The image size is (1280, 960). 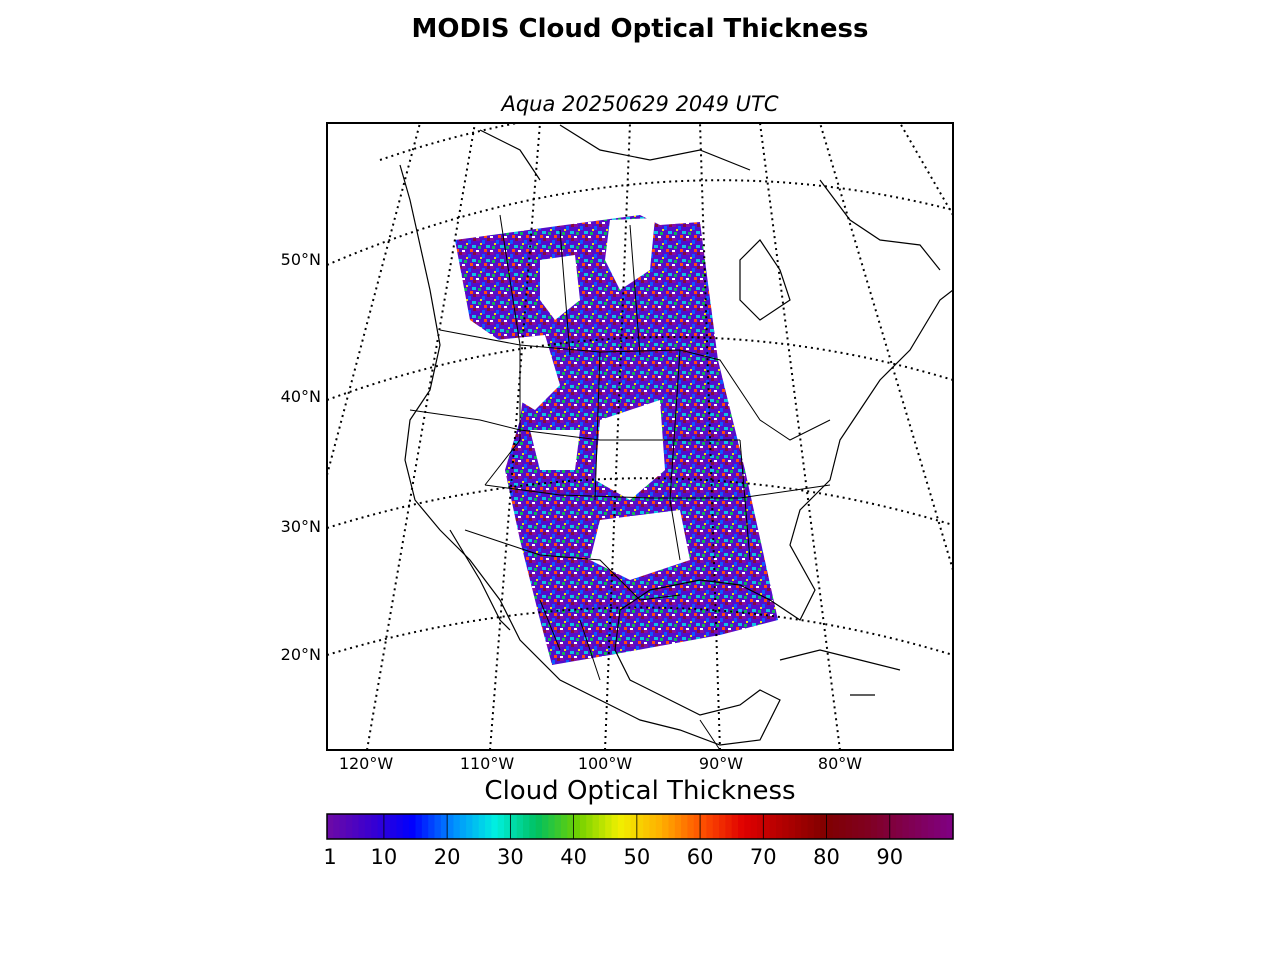 I want to click on colorbar-tick-label: 70, so click(x=763, y=857).